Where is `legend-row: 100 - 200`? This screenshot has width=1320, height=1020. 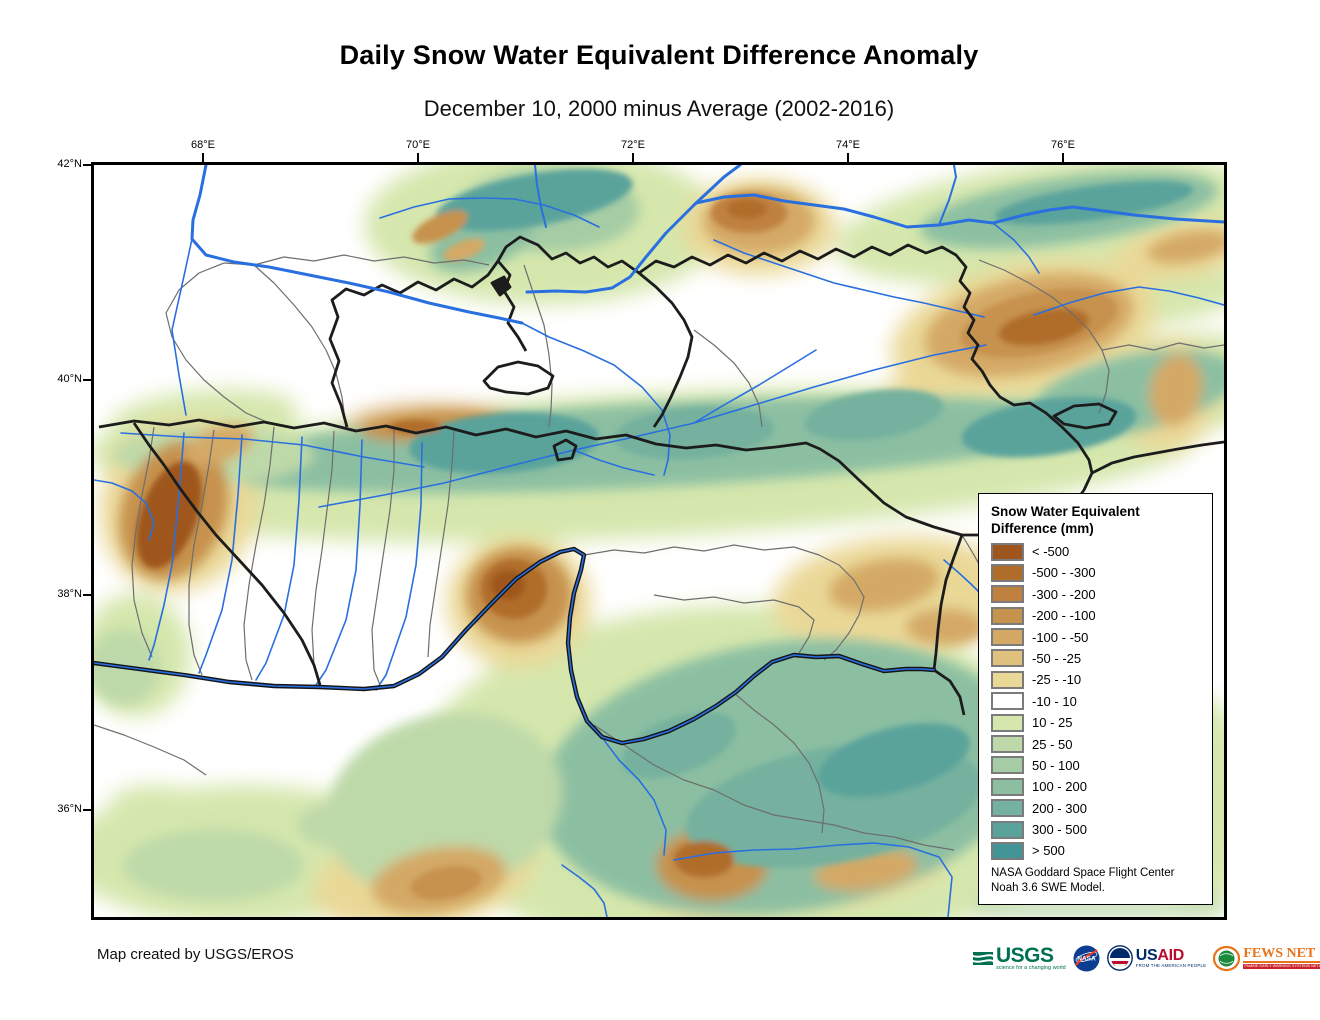 legend-row: 100 - 200 is located at coordinates (1101, 786).